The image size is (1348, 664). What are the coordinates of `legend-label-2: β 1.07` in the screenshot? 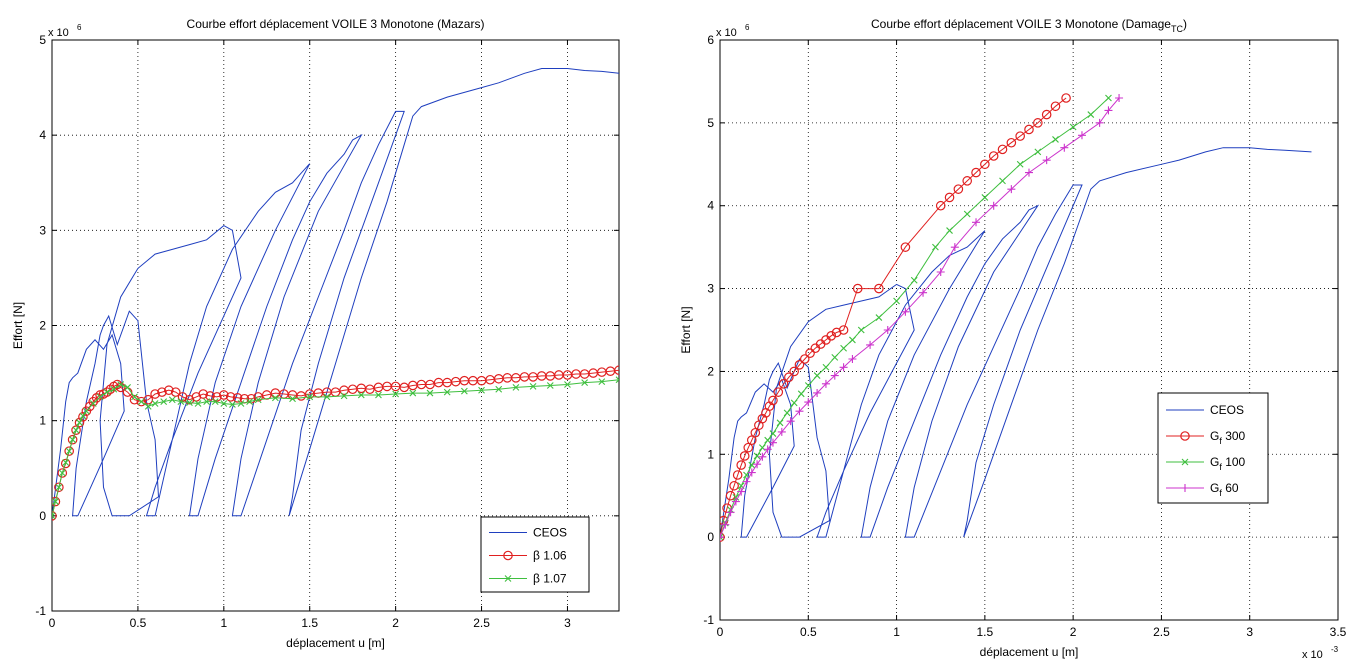 It's located at (550, 579).